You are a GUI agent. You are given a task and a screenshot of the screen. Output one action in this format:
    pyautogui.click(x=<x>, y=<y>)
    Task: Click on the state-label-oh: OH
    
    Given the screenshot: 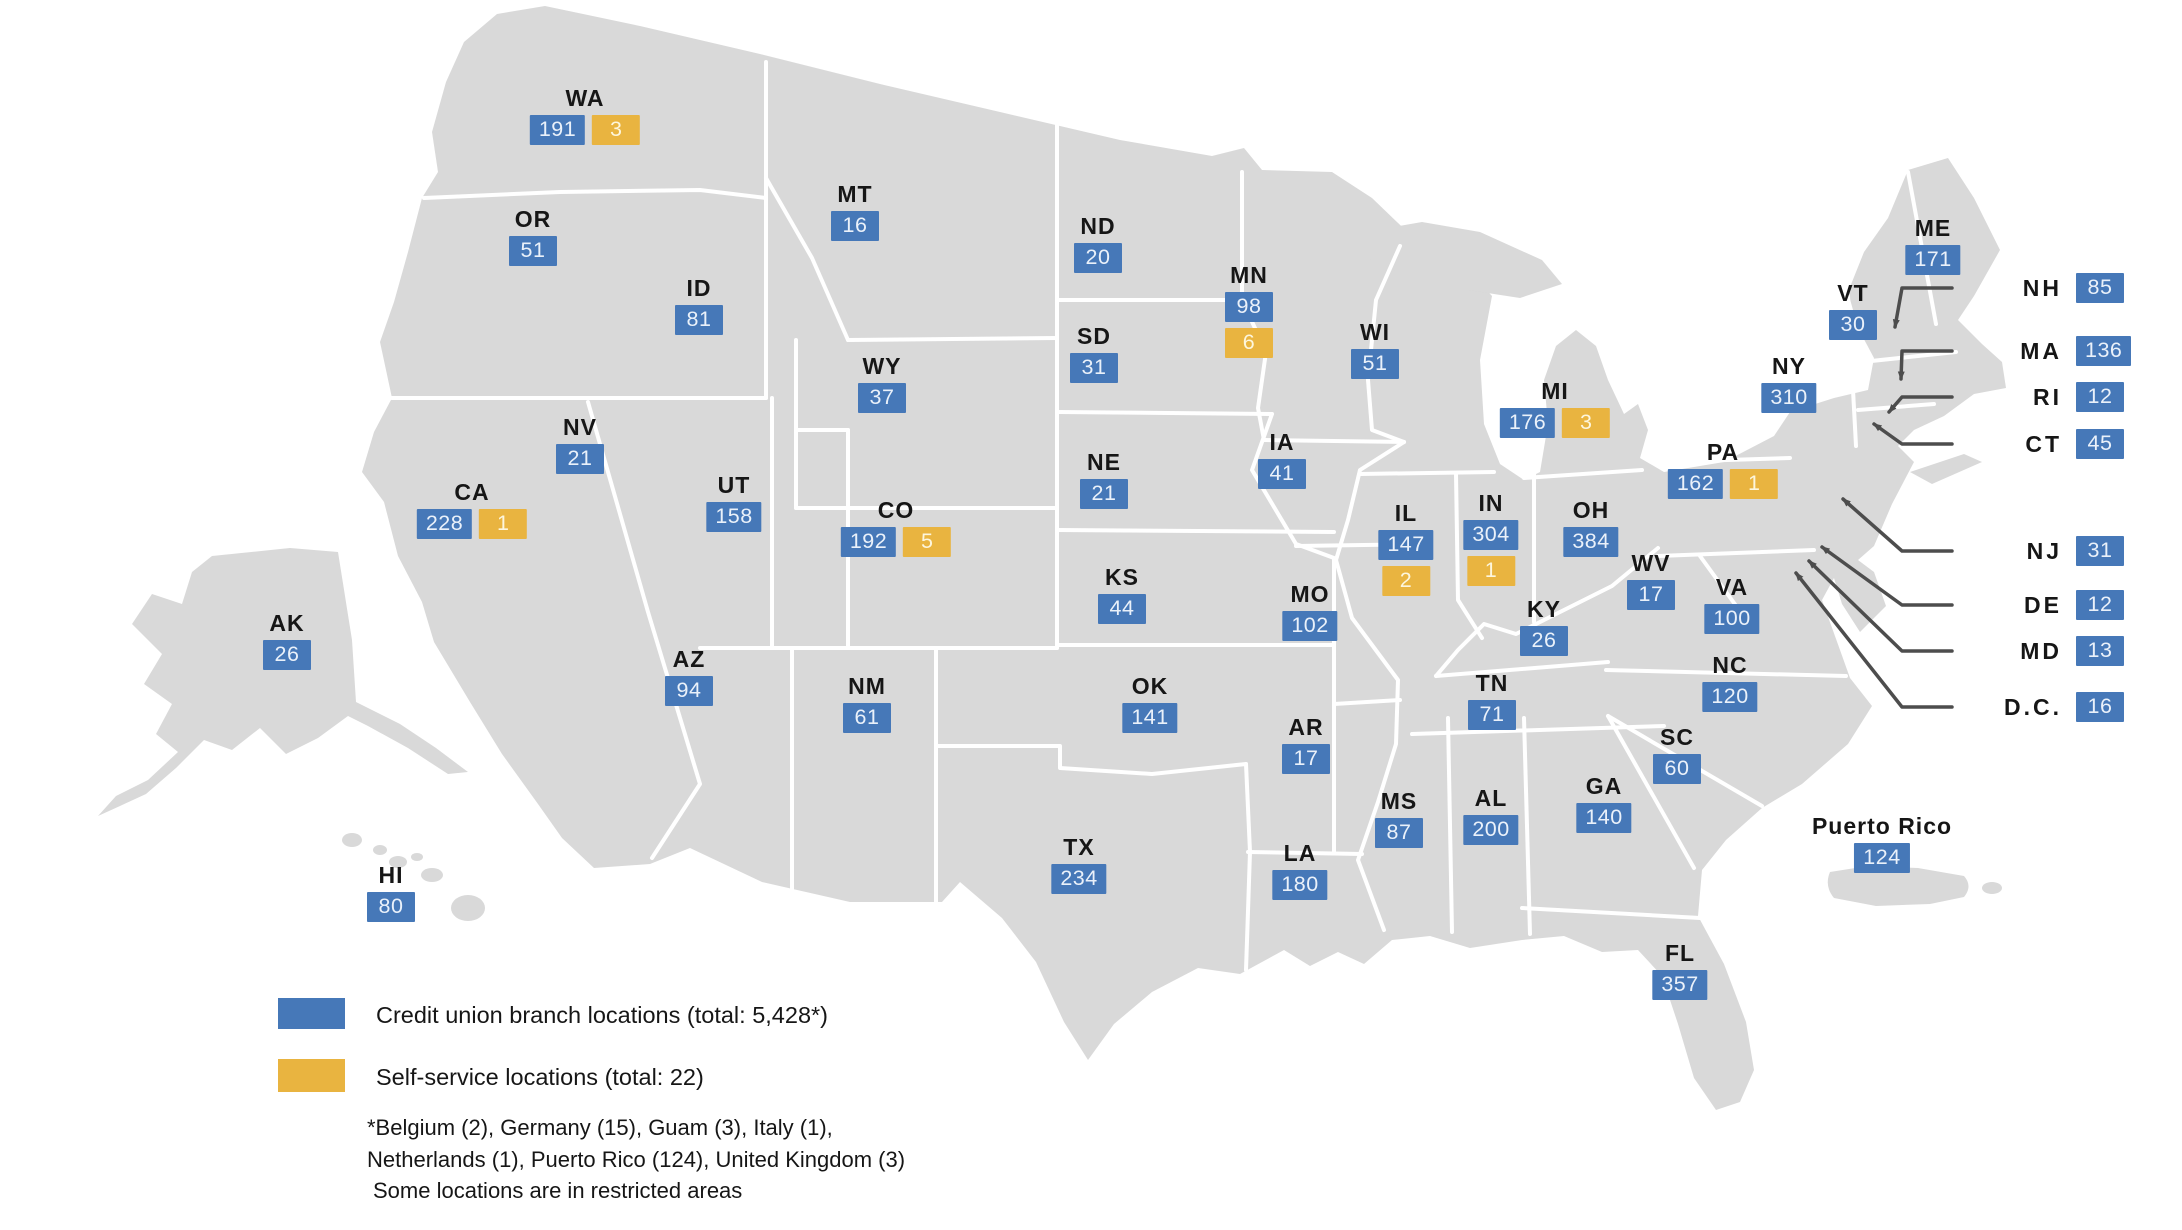 What is the action you would take?
    pyautogui.click(x=1591, y=510)
    